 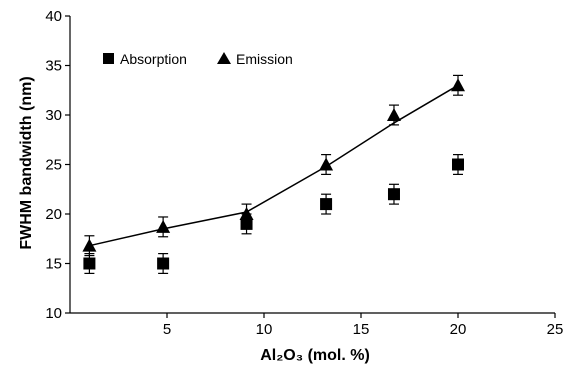 I want to click on y-tick-label: 25, so click(x=53, y=165).